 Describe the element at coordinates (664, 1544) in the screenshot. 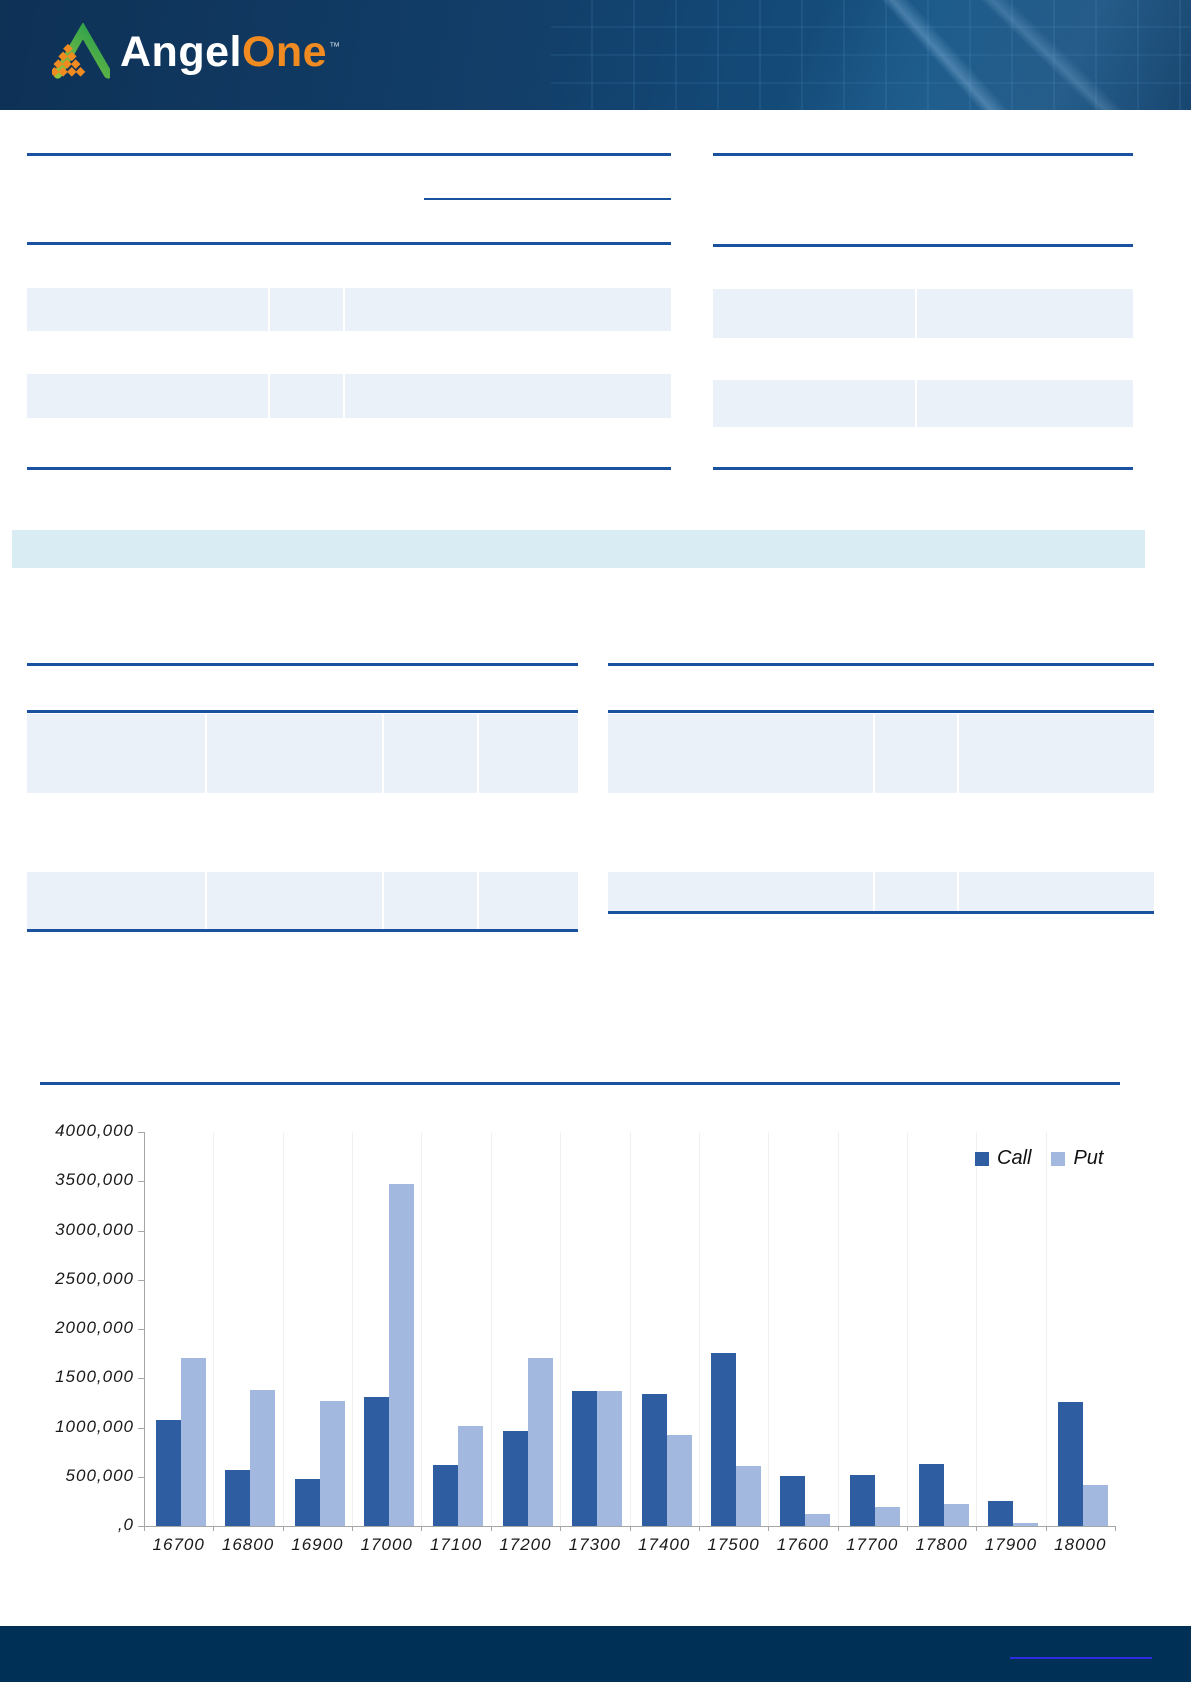

I see `x-axis-label: 17400` at that location.